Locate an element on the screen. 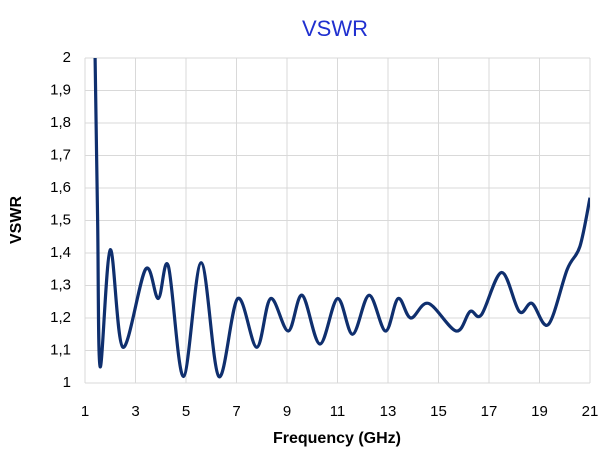  chart-title: VSWR is located at coordinates (335, 28).